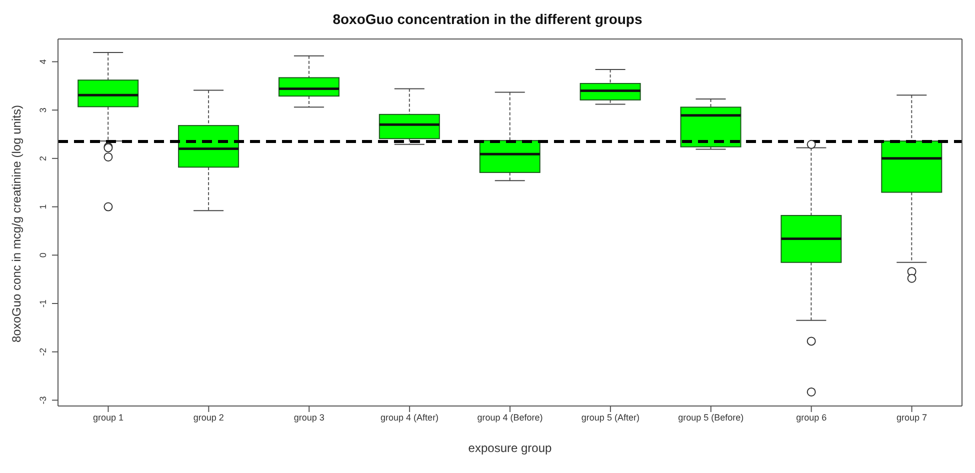 The height and width of the screenshot is (473, 975). Describe the element at coordinates (912, 417) in the screenshot. I see `x-tick-label: group 7` at that location.